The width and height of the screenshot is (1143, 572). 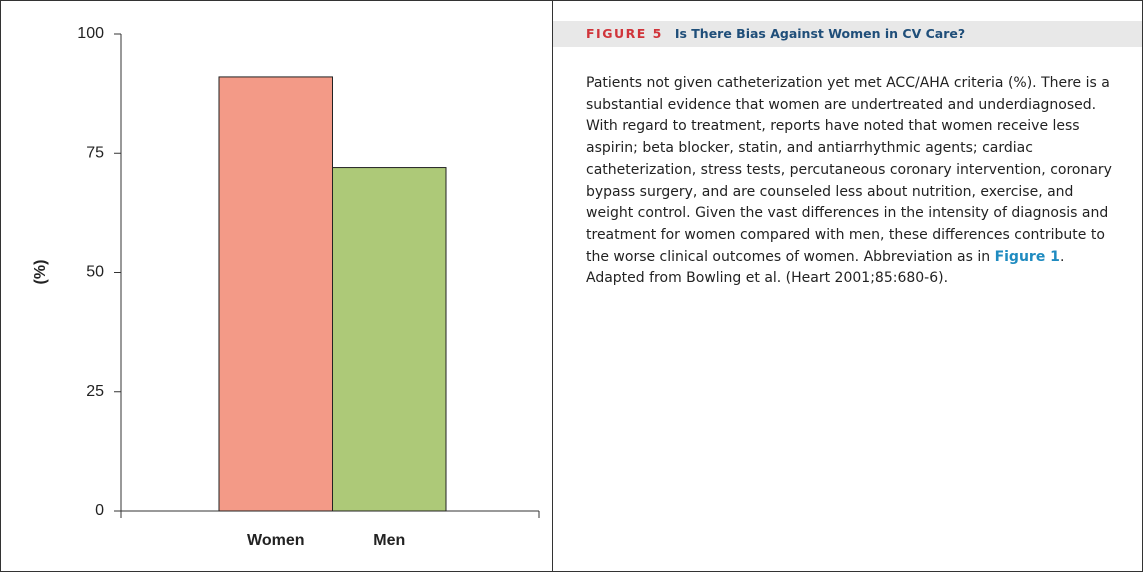 I want to click on y-tick-label: 50, so click(x=95, y=272).